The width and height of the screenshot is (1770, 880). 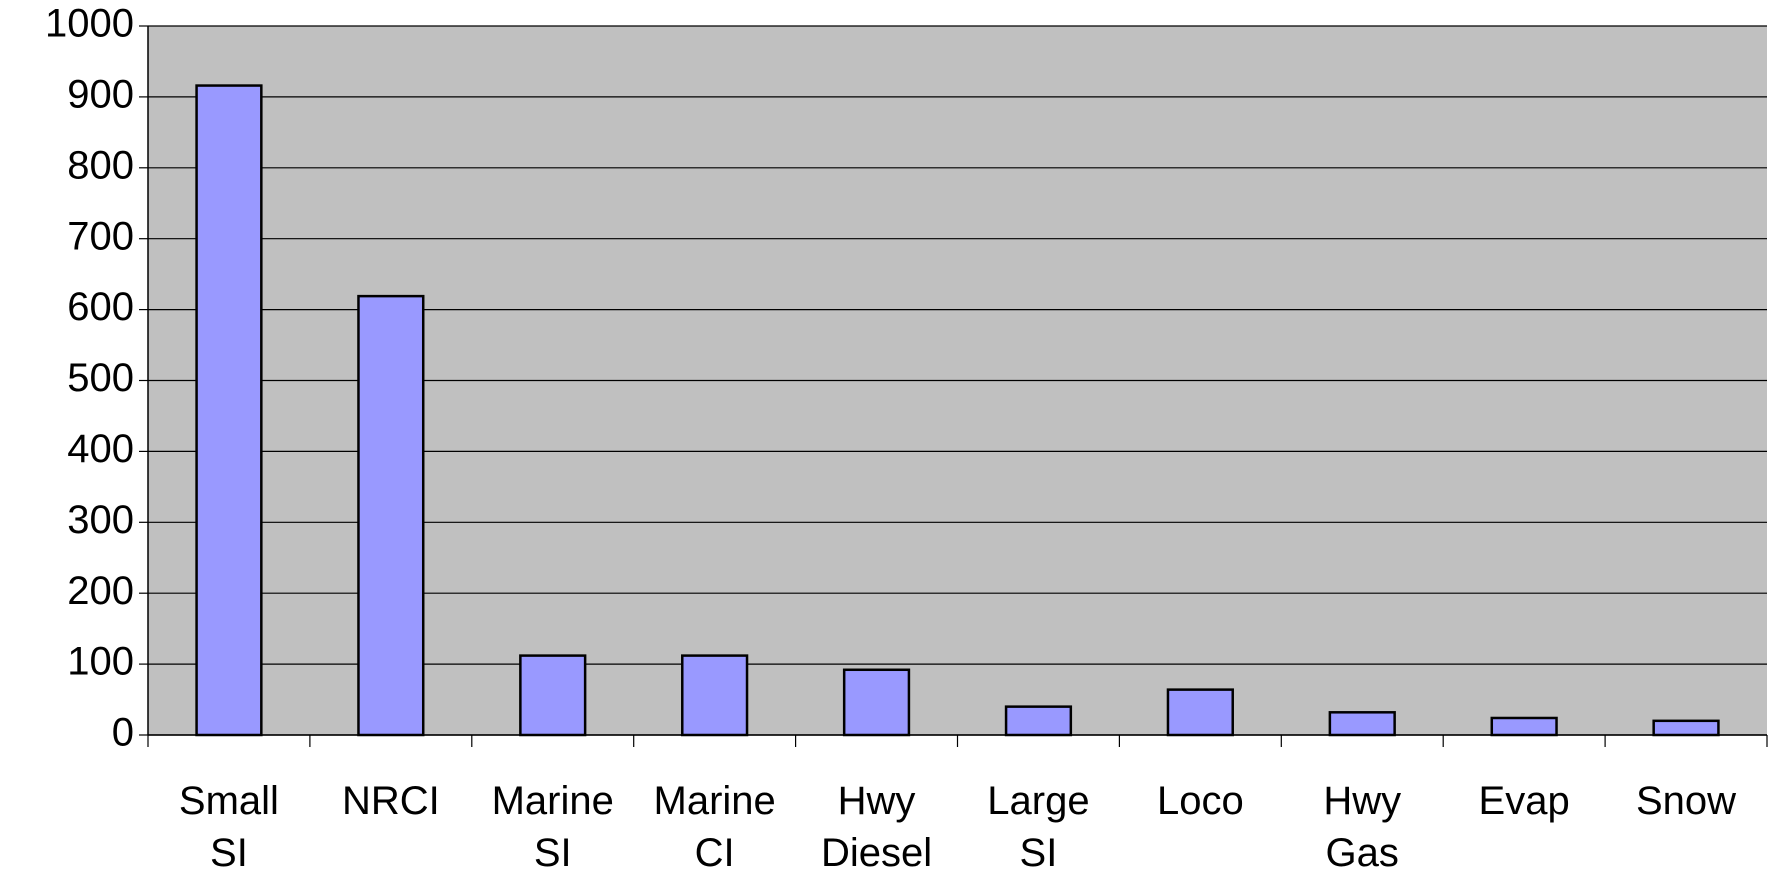 What do you see at coordinates (714, 827) in the screenshot?
I see `x-tick-label: Marine CI` at bounding box center [714, 827].